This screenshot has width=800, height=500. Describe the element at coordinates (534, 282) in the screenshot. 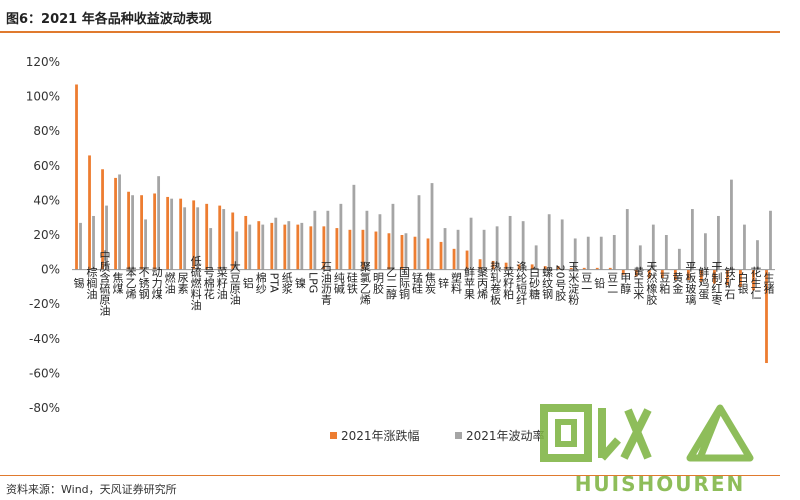

I see `category-label: 白砂糖` at that location.